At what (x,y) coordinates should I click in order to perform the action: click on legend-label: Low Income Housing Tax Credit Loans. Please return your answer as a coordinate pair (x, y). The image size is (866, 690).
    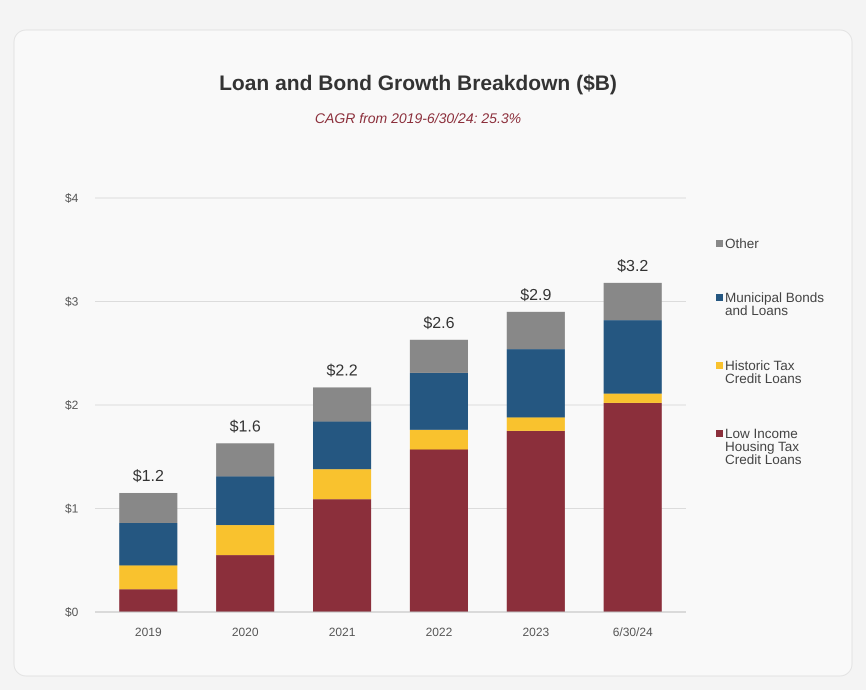
    Looking at the image, I should click on (763, 446).